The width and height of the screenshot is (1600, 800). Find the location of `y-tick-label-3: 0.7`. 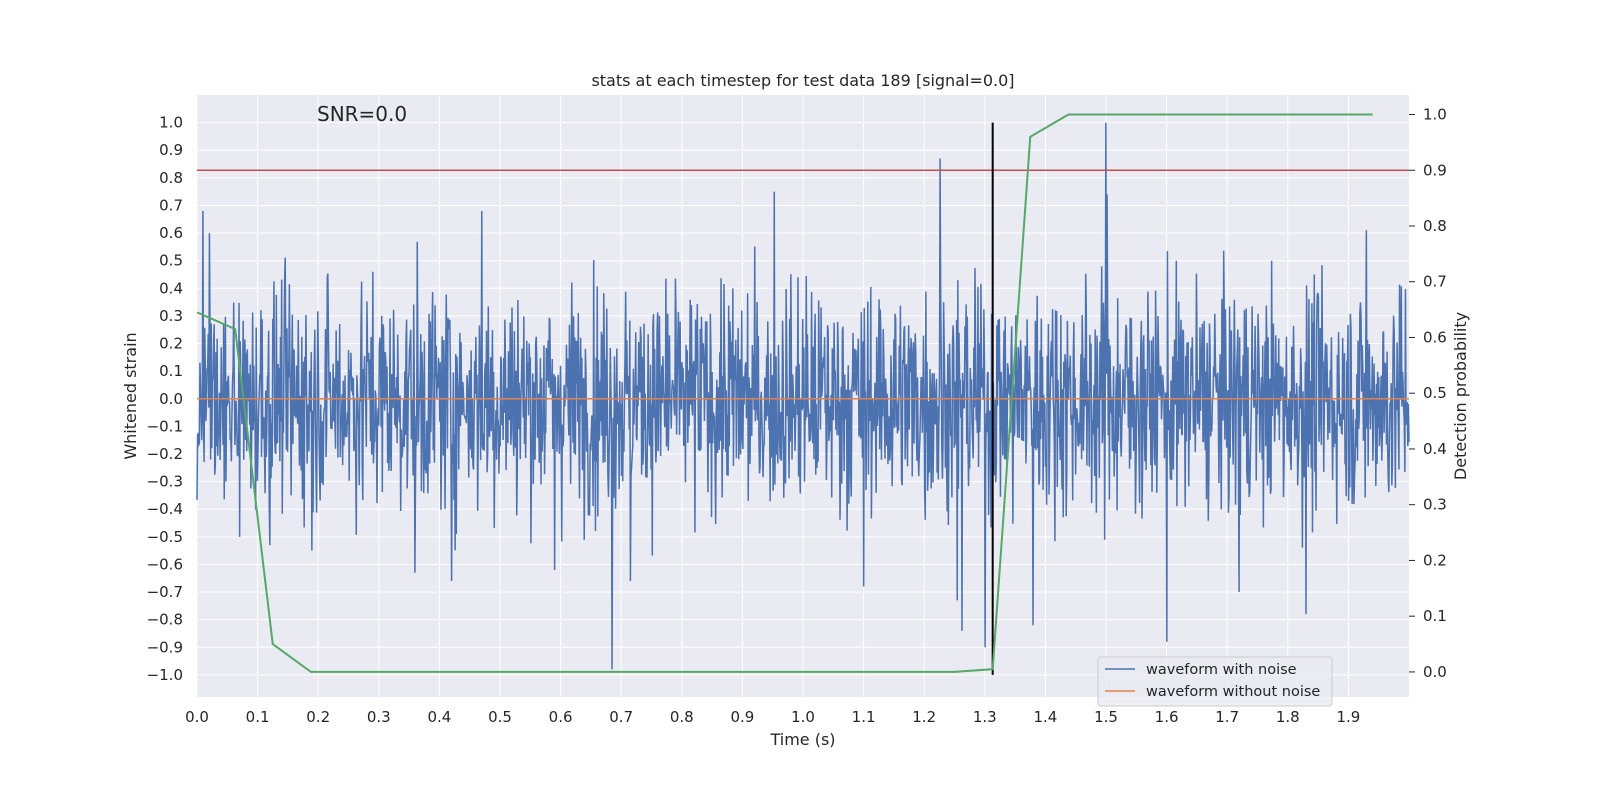

y-tick-label-3: 0.7 is located at coordinates (171, 205).